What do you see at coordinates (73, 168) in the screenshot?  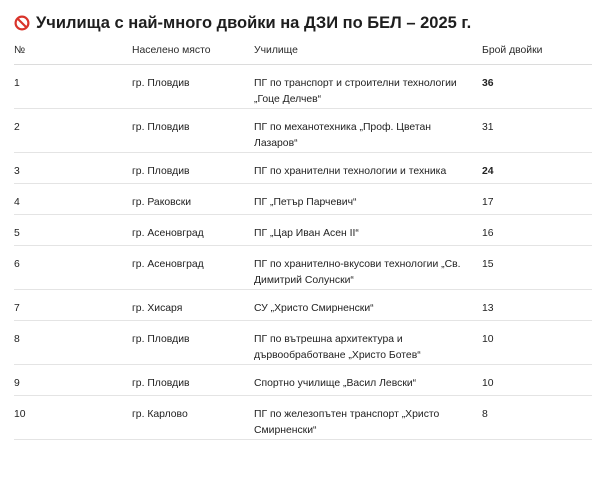 I see `row-number-cell: 3` at bounding box center [73, 168].